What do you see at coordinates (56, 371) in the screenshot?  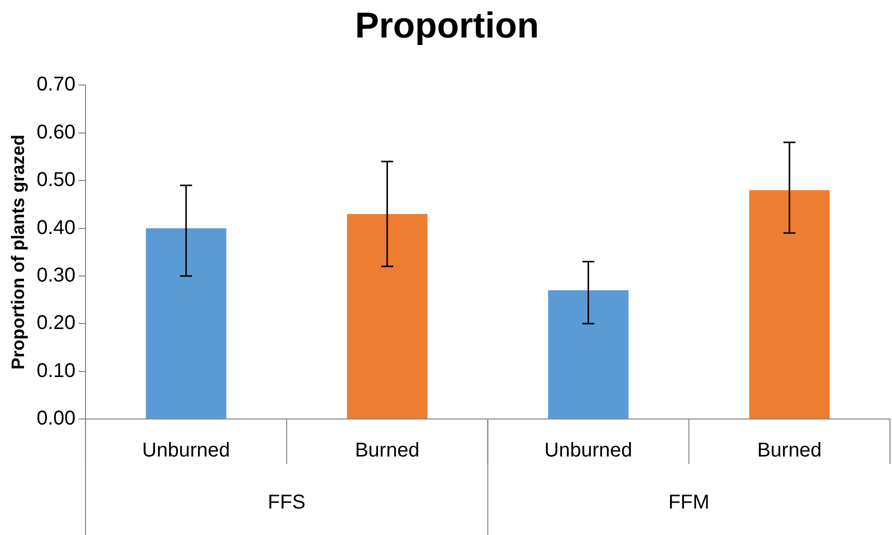 I see `y-tick-label: 0.10` at bounding box center [56, 371].